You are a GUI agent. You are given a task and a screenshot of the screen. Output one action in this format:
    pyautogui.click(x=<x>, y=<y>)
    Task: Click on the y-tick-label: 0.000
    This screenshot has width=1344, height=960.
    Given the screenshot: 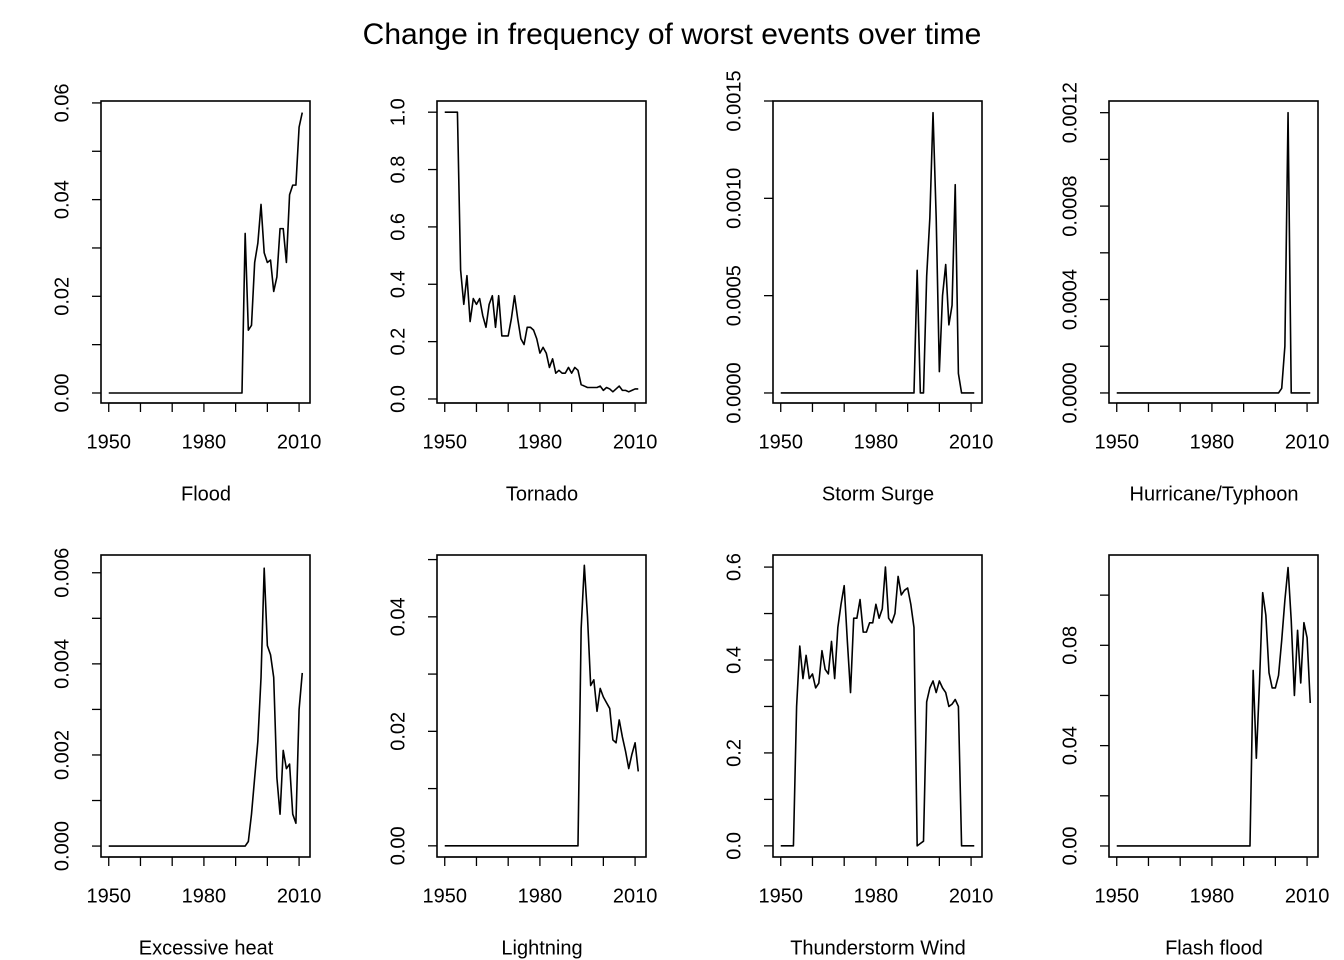 What is the action you would take?
    pyautogui.click(x=62, y=846)
    